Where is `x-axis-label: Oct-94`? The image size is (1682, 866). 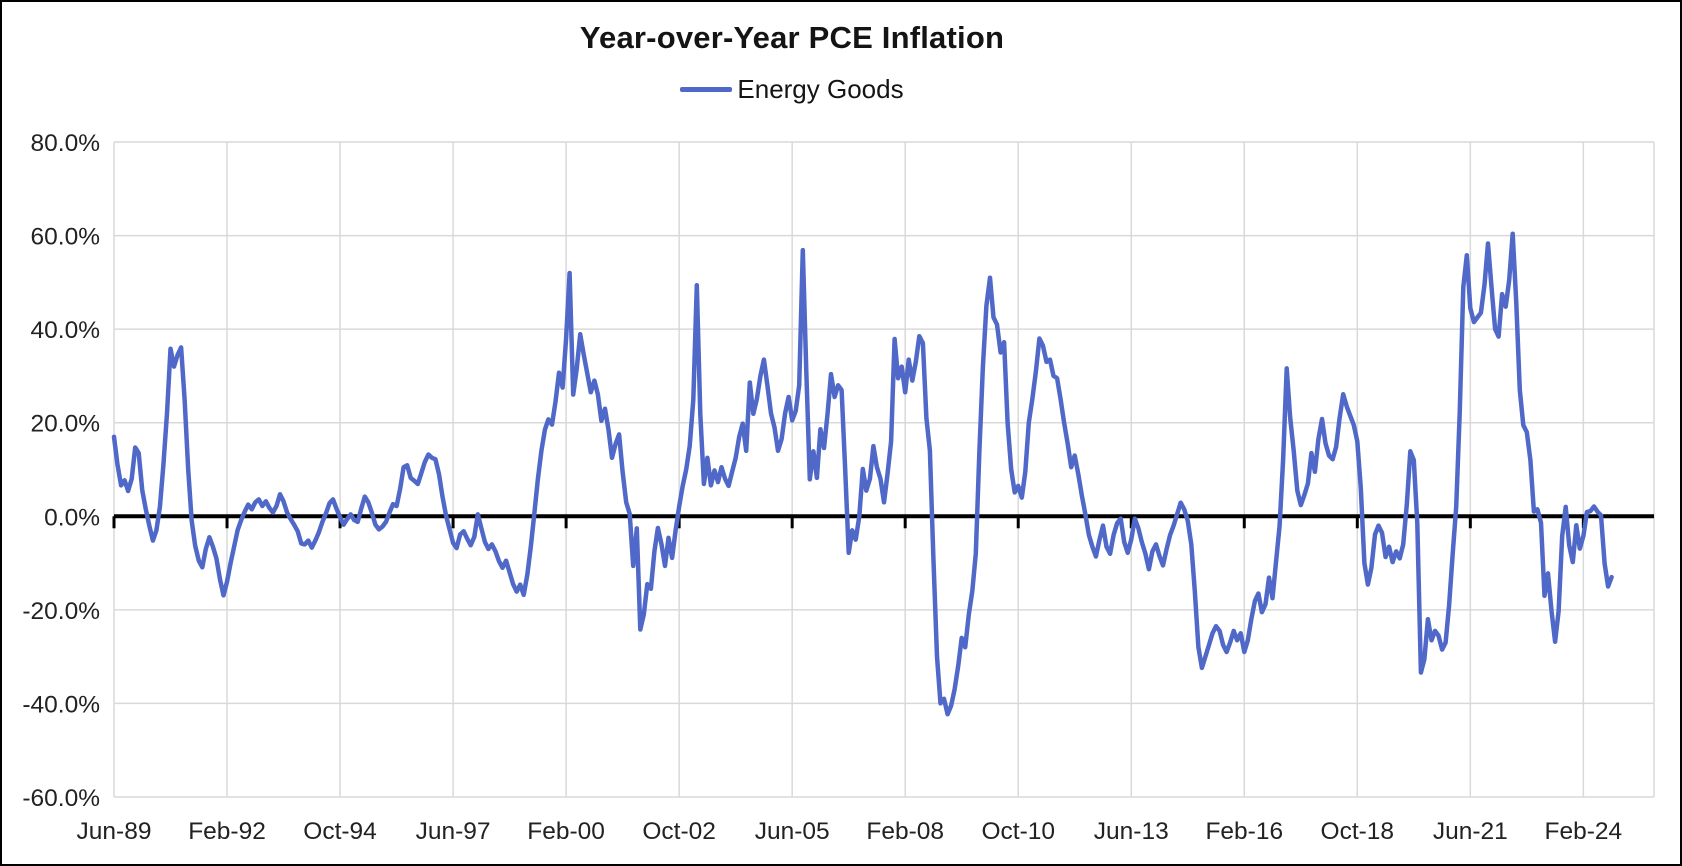 x-axis-label: Oct-94 is located at coordinates (340, 831).